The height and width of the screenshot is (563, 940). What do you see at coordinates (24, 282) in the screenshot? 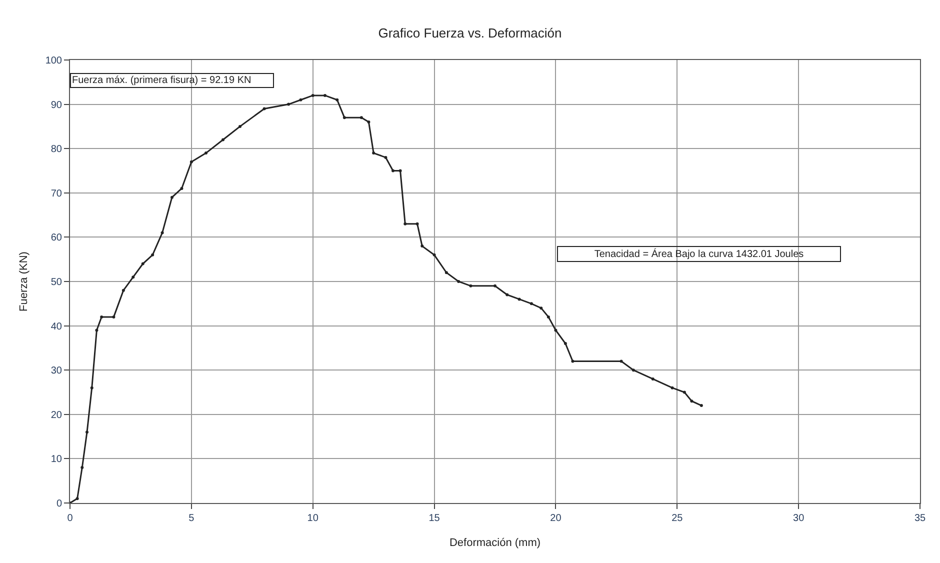
I see `y-axis-title: Fuerza (KN)` at bounding box center [24, 282].